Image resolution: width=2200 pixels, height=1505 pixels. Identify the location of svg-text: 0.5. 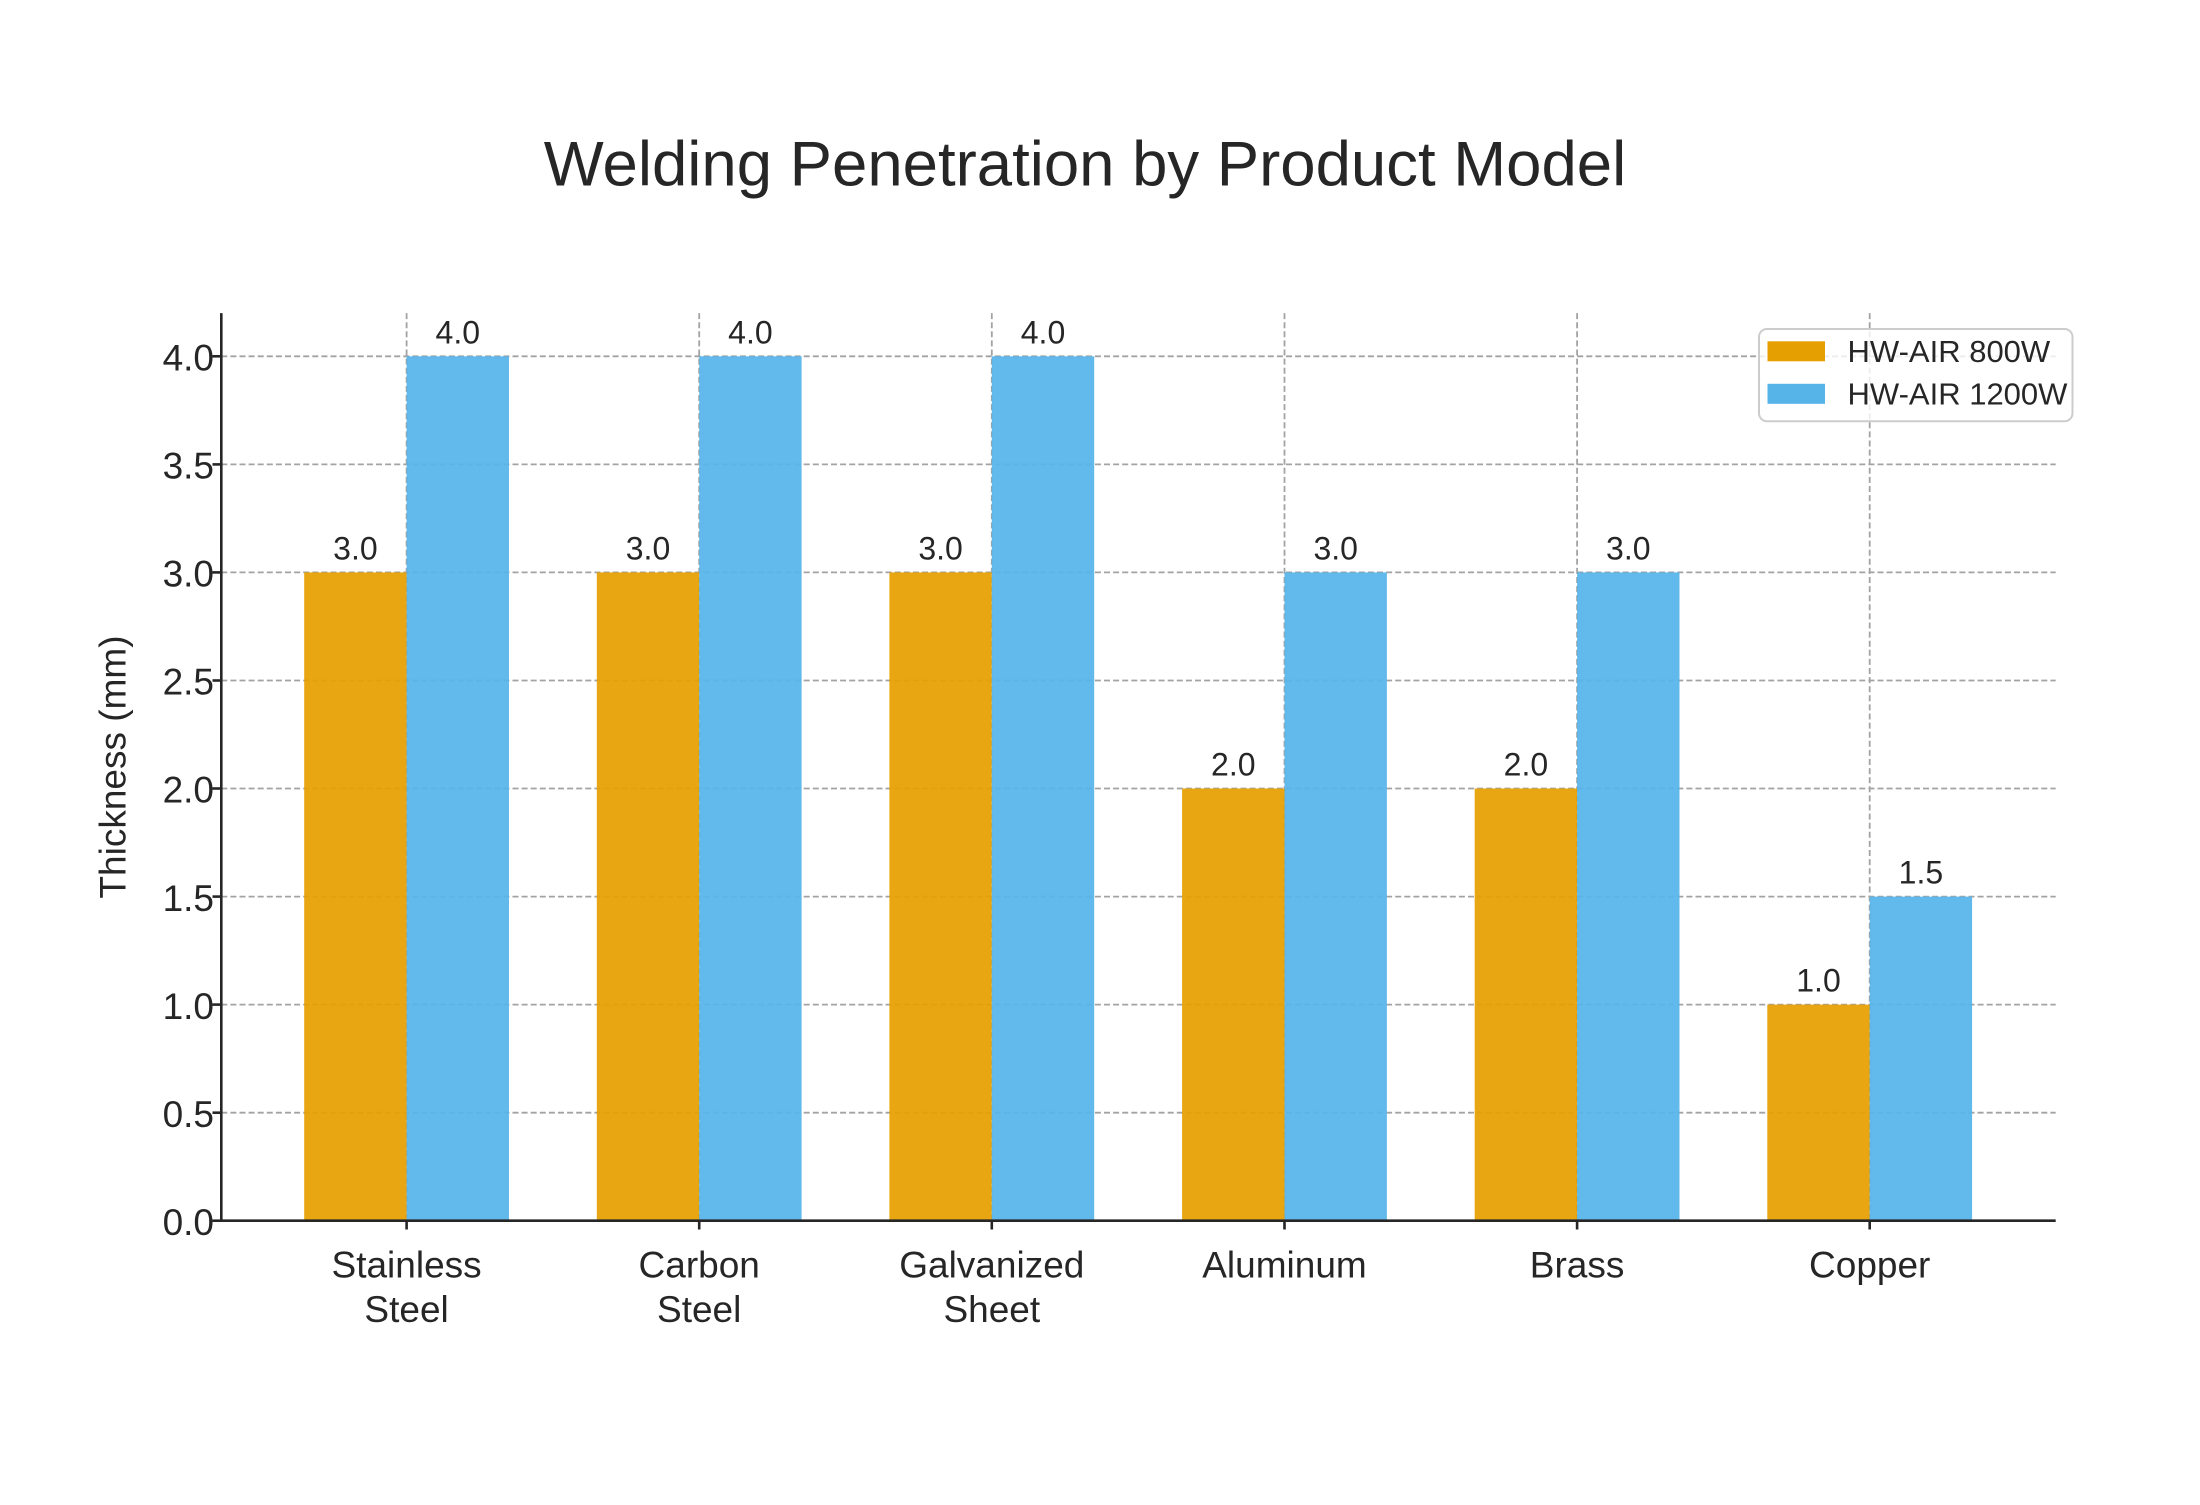
(188, 1114).